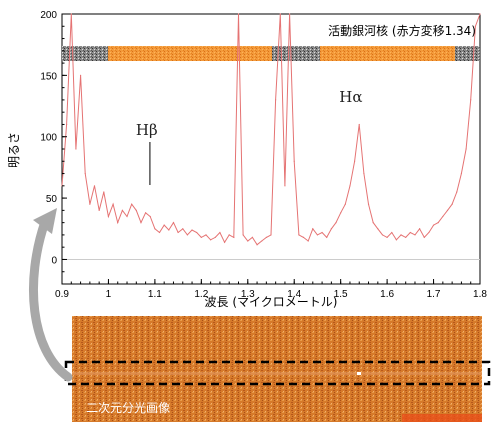 This screenshot has width=503, height=437. What do you see at coordinates (48, 138) in the screenshot?
I see `y-tick-label: 100` at bounding box center [48, 138].